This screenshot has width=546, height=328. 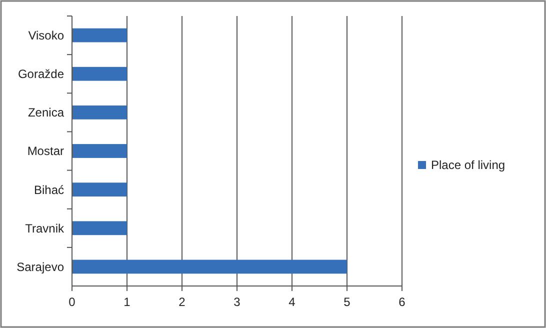 I want to click on x-tick-label: 0, so click(x=72, y=302).